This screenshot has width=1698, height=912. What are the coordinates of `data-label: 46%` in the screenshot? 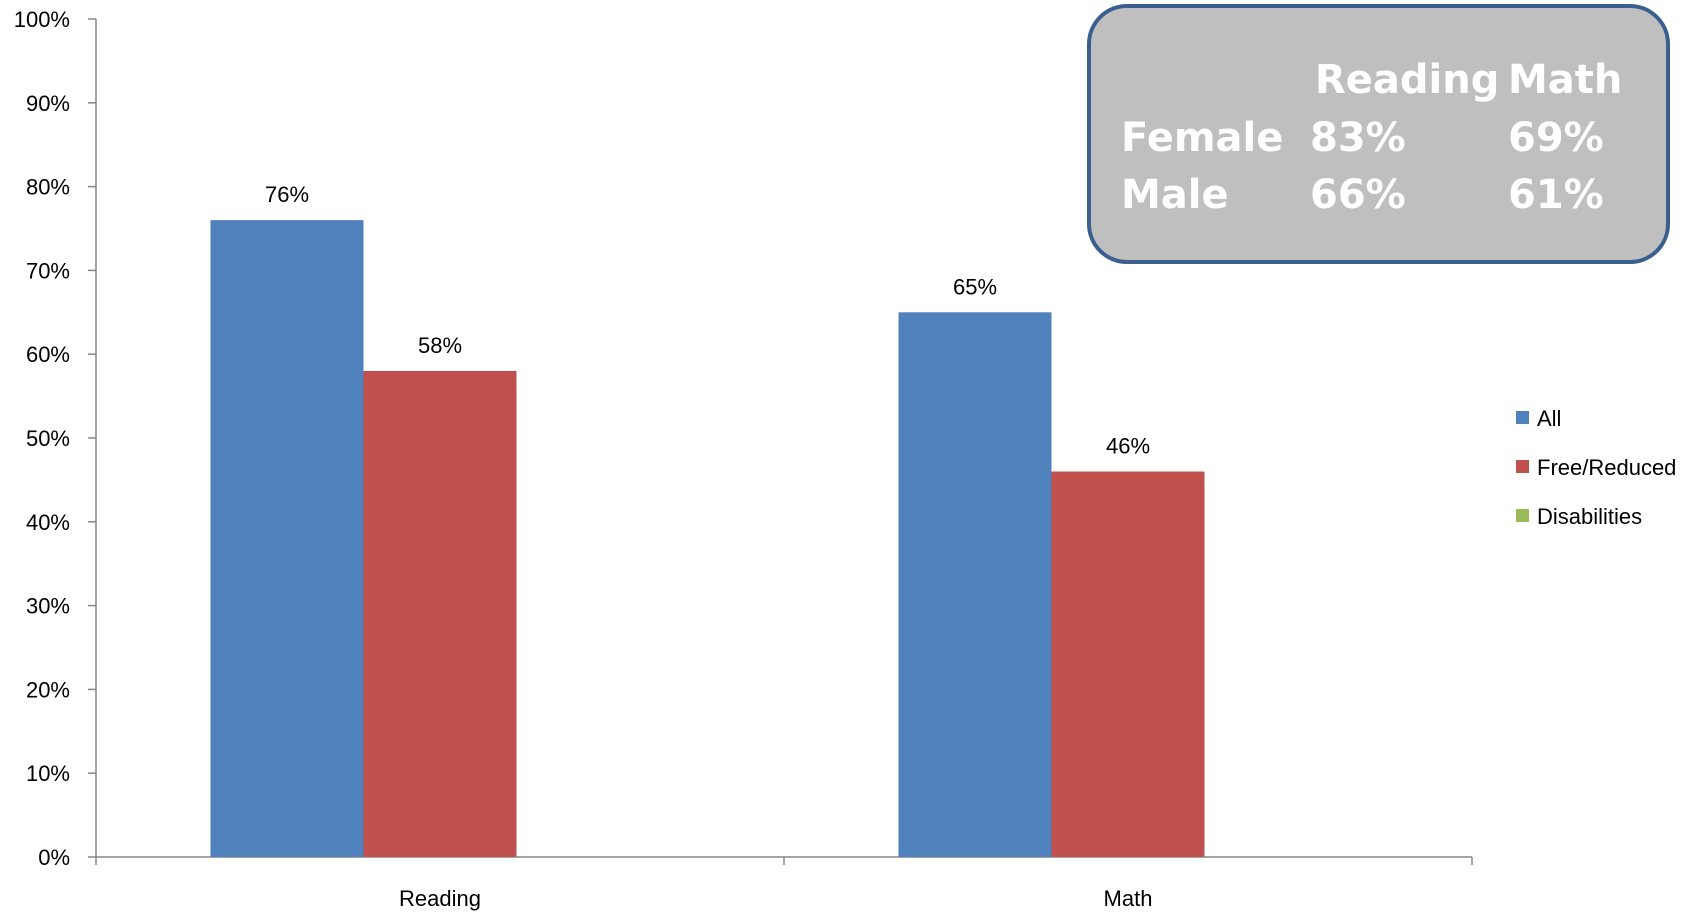 It's located at (1128, 446).